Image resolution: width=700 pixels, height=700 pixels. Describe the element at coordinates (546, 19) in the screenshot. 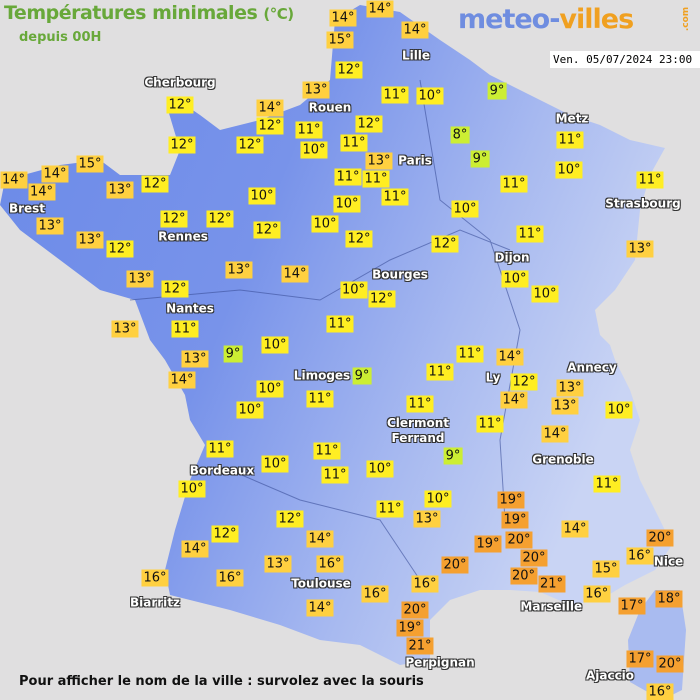

I see `meteo-villes-logo: meteo-villes` at that location.